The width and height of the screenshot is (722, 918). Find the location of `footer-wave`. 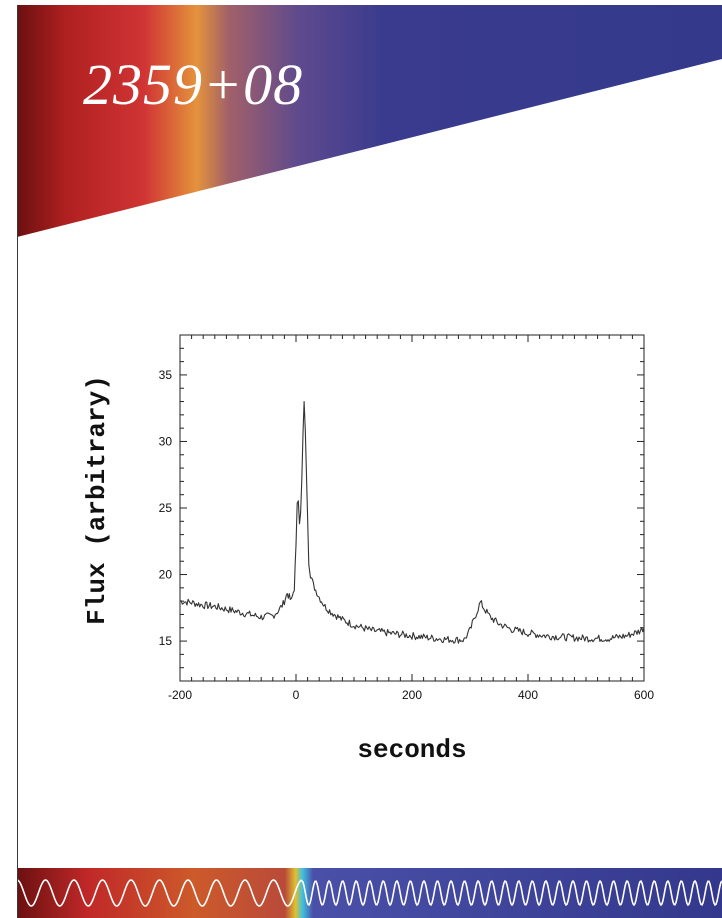

footer-wave is located at coordinates (369, 893).